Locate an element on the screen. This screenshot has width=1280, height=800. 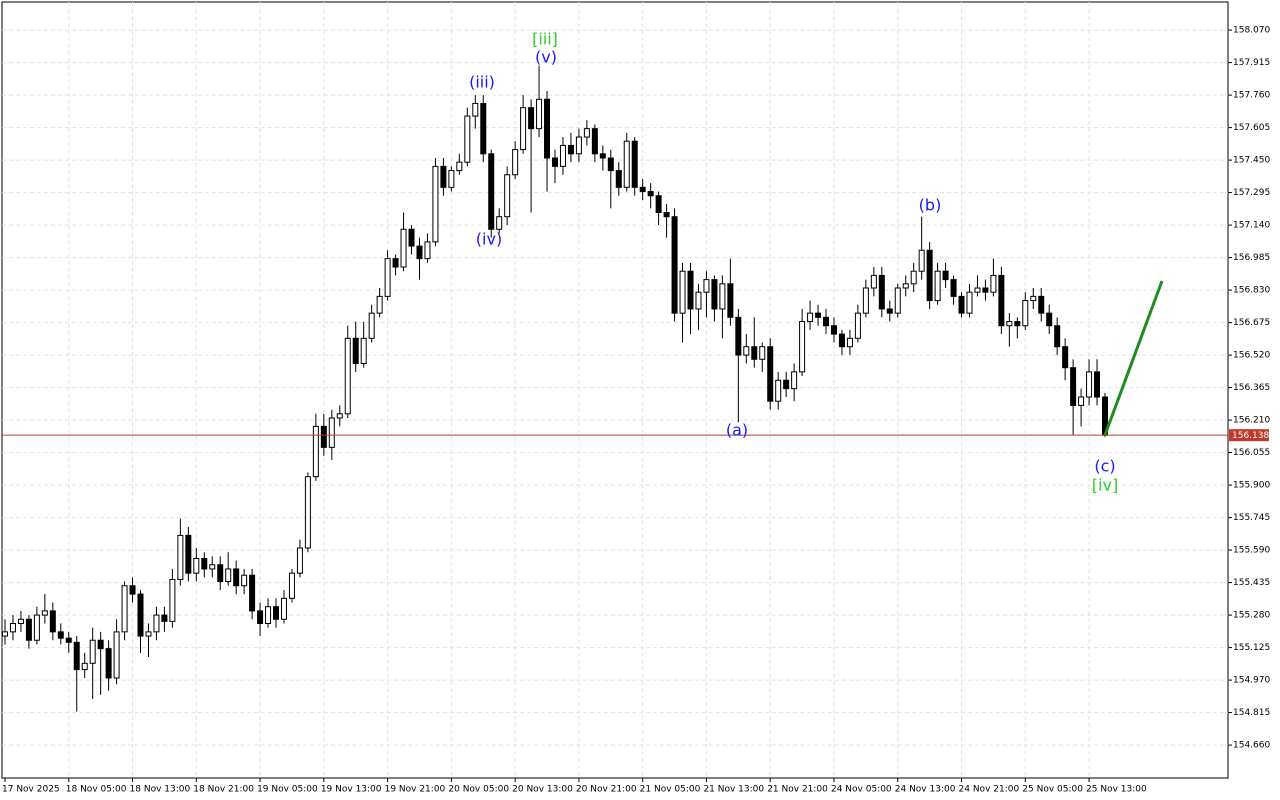
wave-label: (a) is located at coordinates (737, 430).